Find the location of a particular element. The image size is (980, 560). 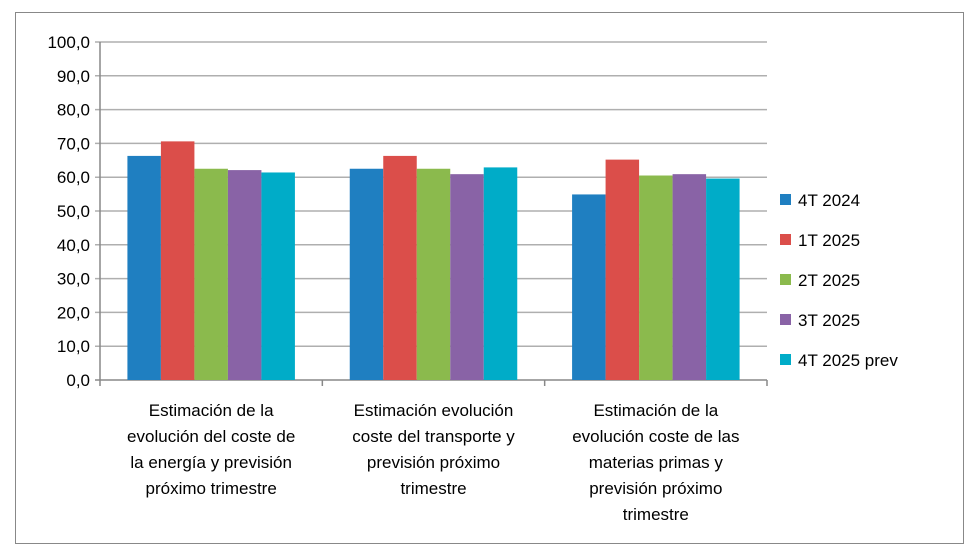

legend-label: 2T 2025 is located at coordinates (829, 280).